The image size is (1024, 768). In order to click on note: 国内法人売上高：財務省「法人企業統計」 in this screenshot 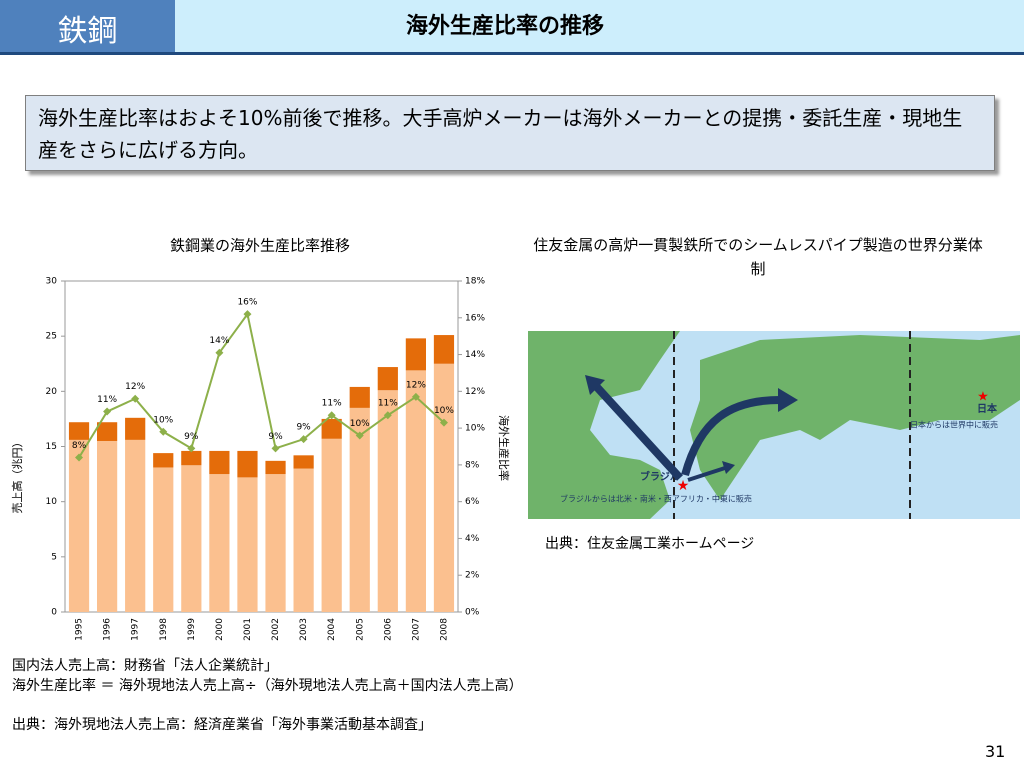, I will do `click(145, 666)`.